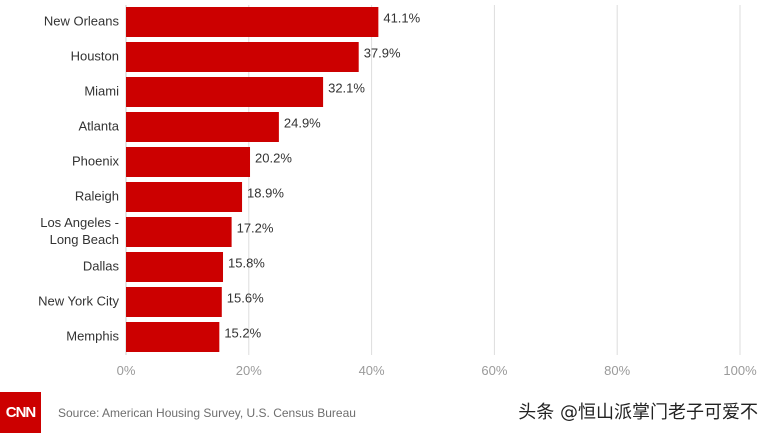 The width and height of the screenshot is (770, 433). I want to click on x-tick-label: 60%, so click(494, 370).